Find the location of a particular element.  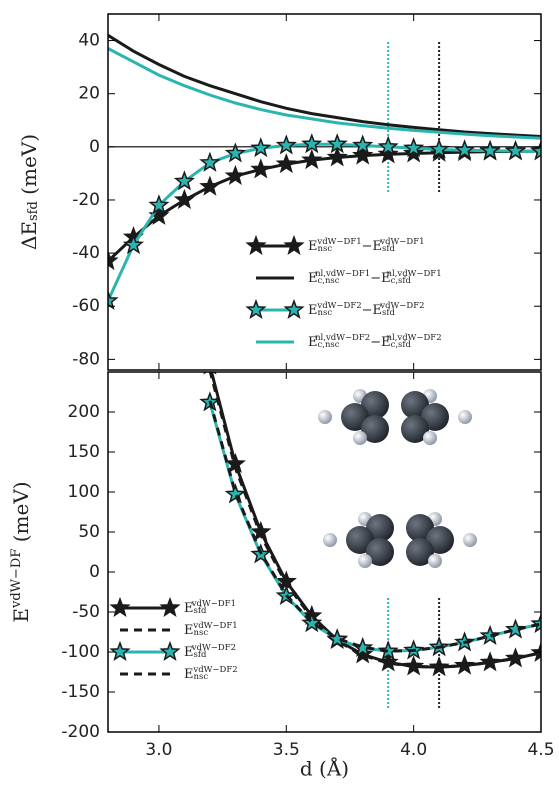

y-axis-label: ΔEsfd (meV) is located at coordinates (29, 192).